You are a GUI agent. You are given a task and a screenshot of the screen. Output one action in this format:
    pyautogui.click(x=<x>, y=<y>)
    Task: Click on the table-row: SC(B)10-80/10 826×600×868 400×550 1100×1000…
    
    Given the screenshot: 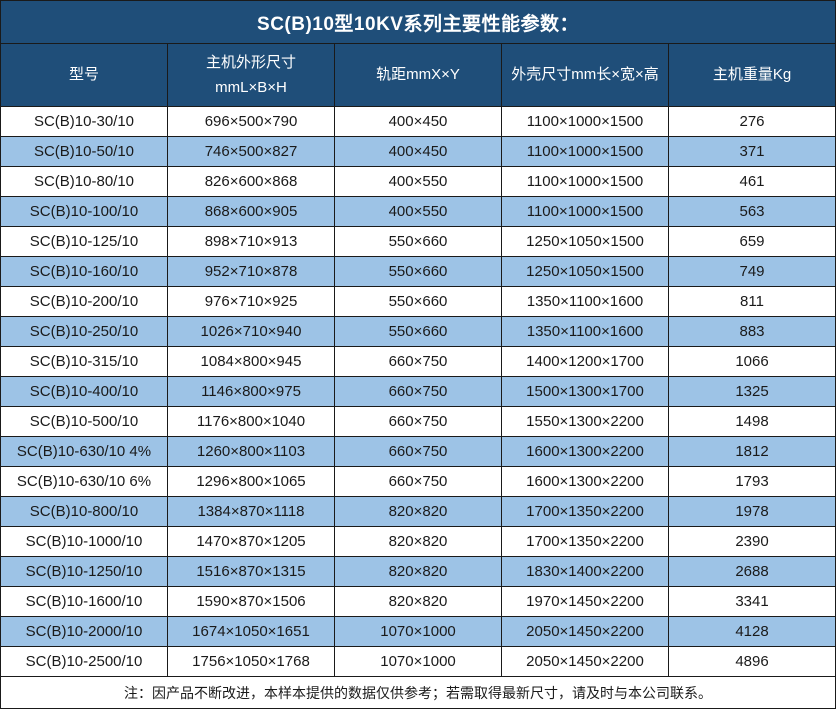 What is the action you would take?
    pyautogui.click(x=418, y=181)
    